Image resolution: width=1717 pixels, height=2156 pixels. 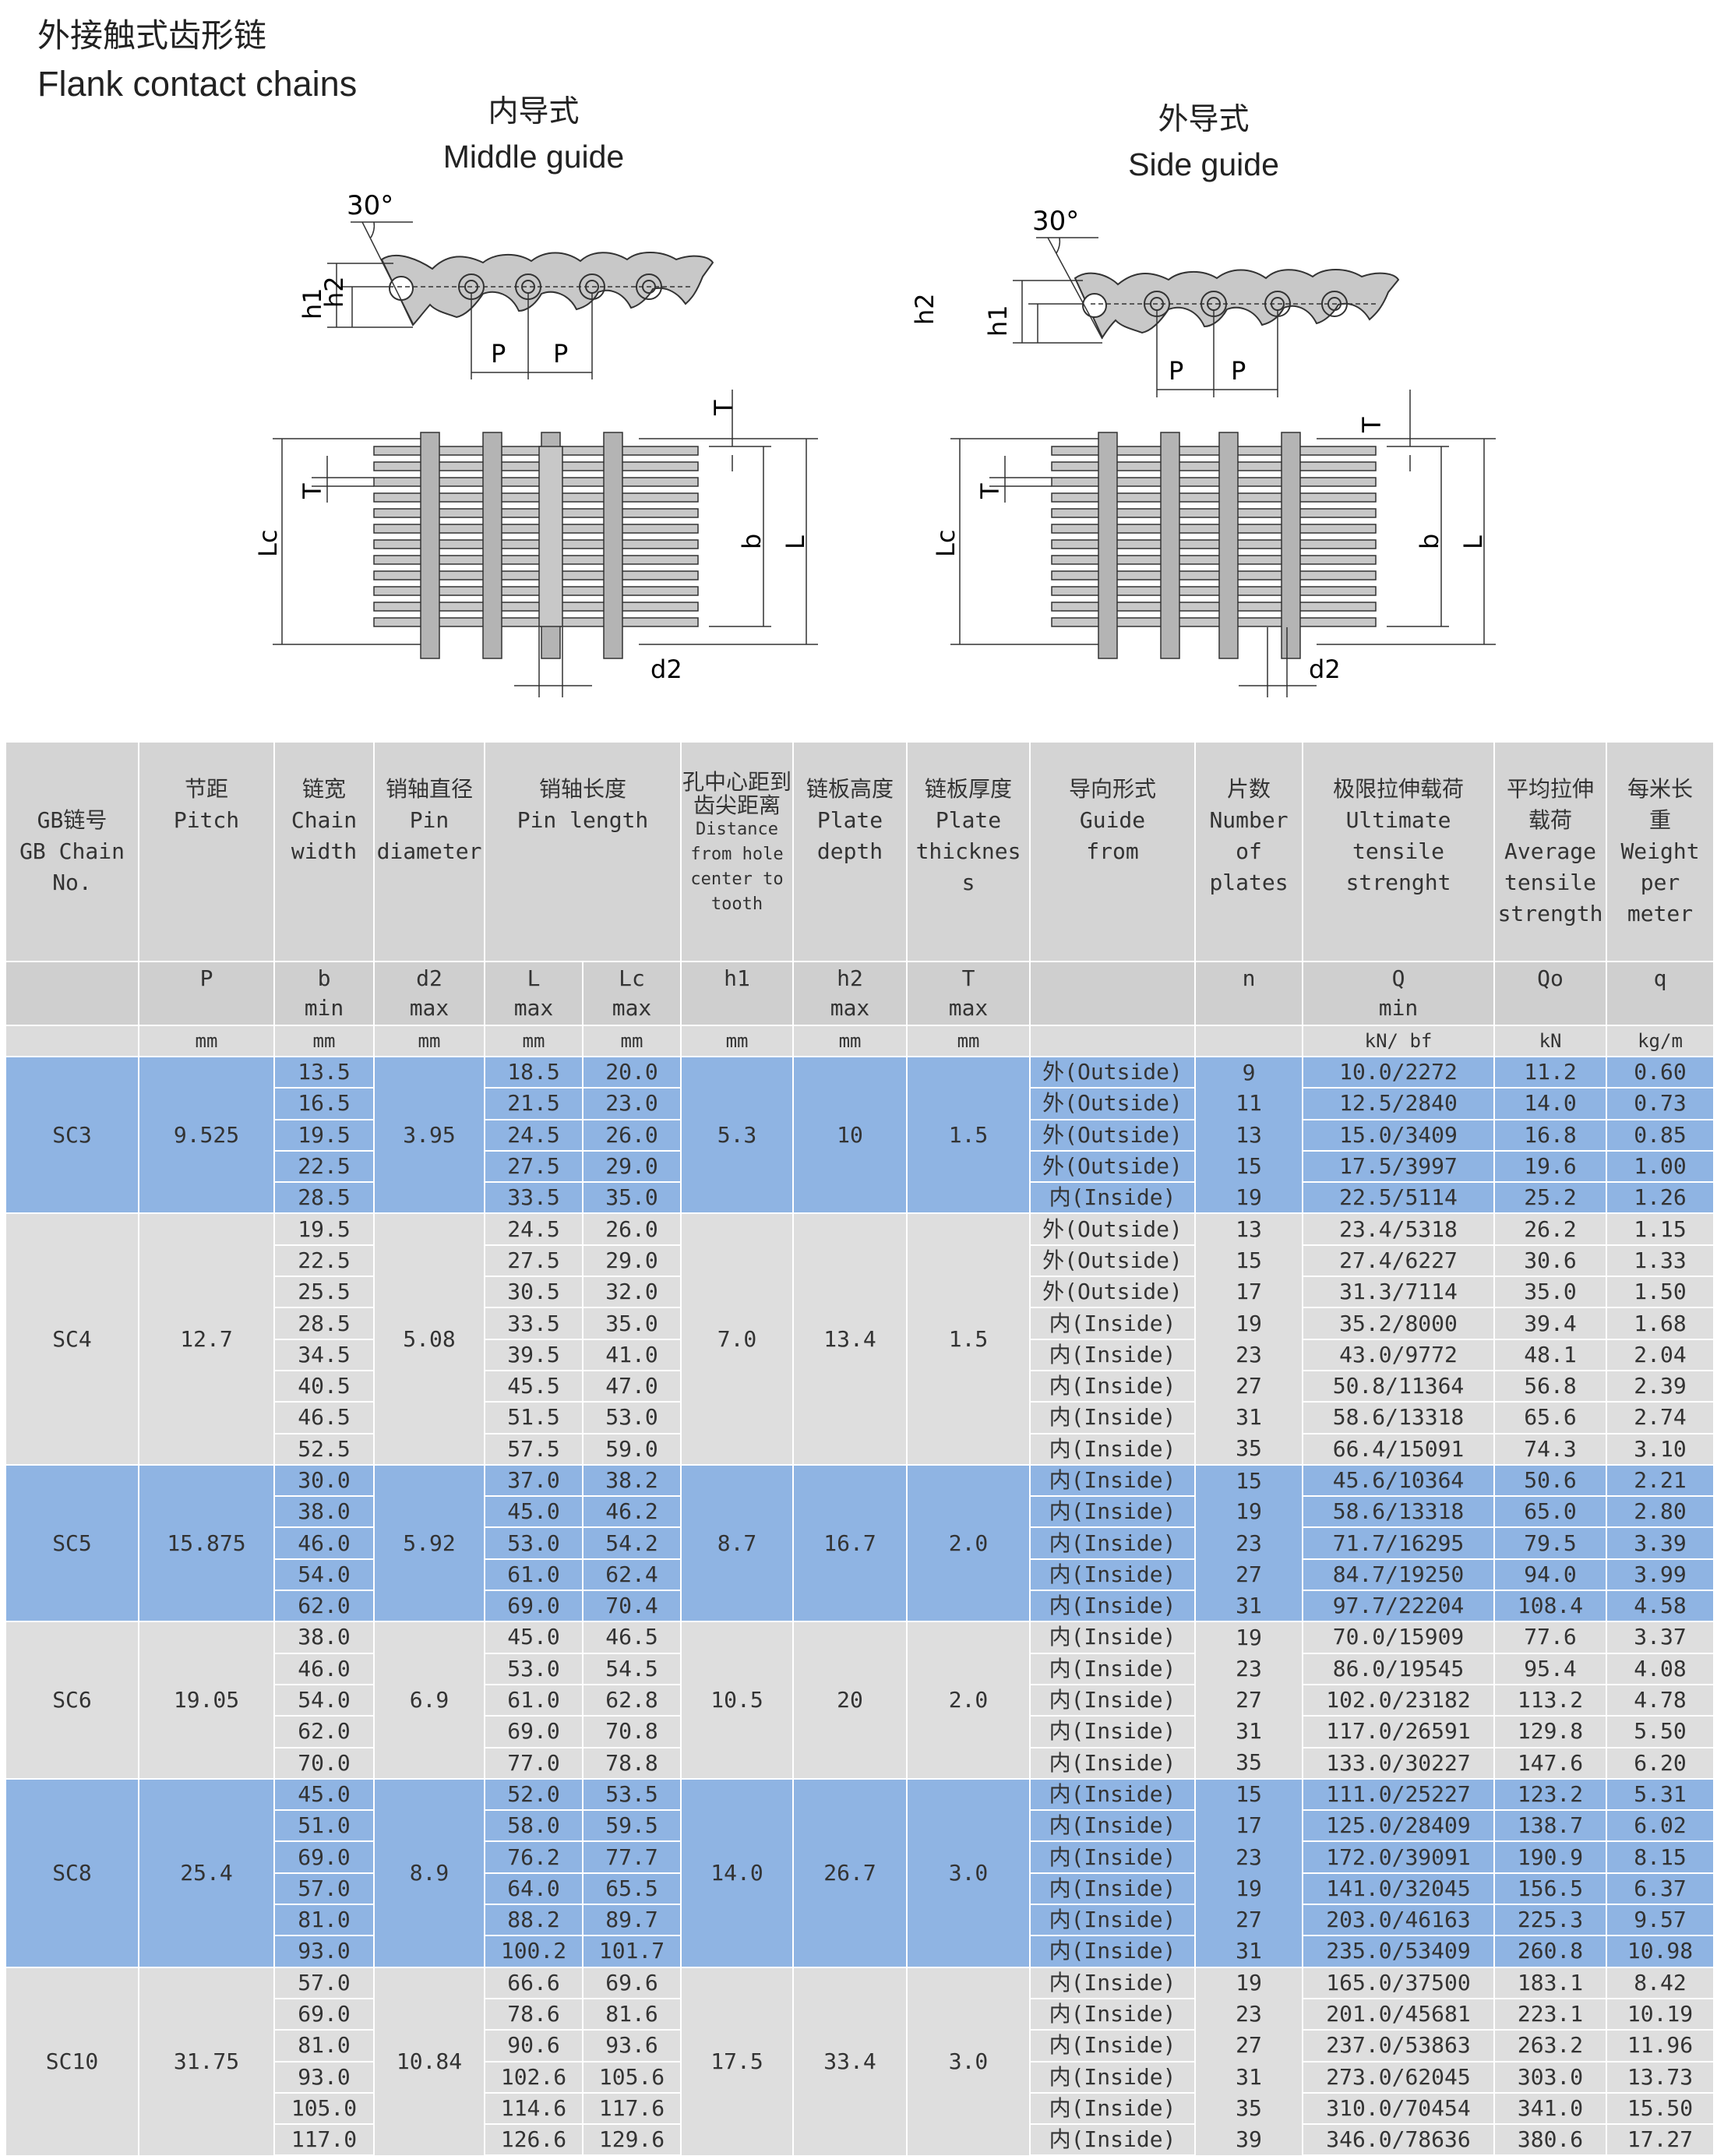 What do you see at coordinates (738, 1338) in the screenshot?
I see `h1-cell: 7.0` at bounding box center [738, 1338].